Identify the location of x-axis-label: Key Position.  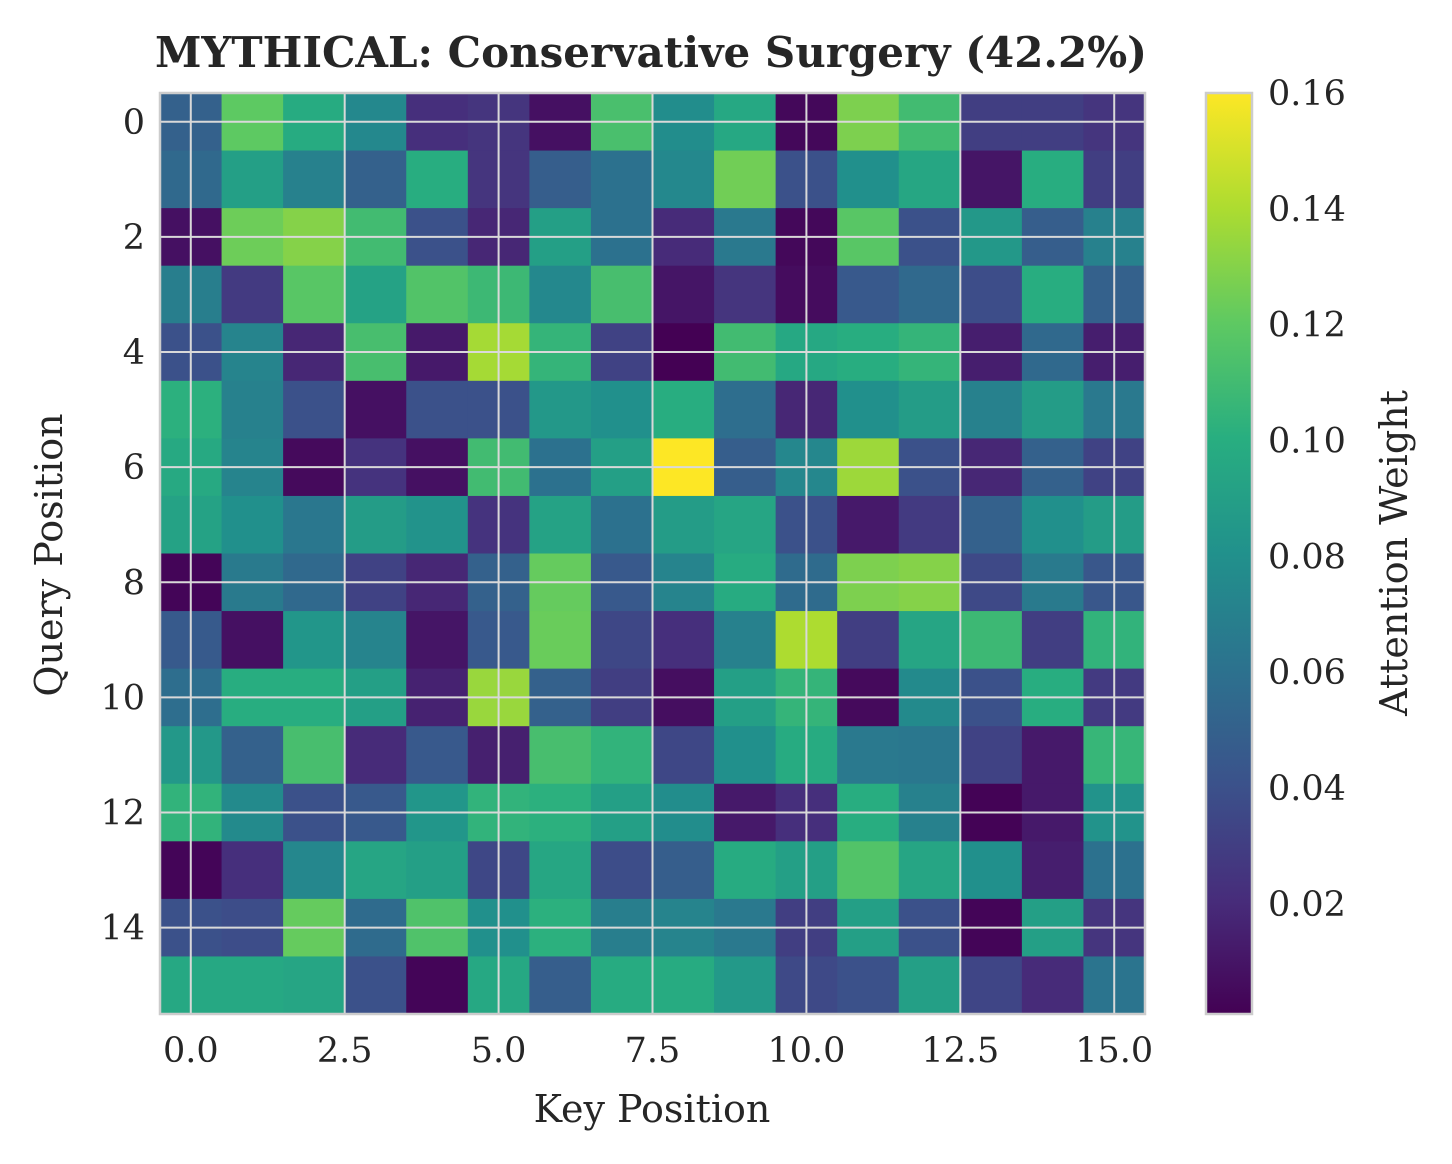
(652, 1109).